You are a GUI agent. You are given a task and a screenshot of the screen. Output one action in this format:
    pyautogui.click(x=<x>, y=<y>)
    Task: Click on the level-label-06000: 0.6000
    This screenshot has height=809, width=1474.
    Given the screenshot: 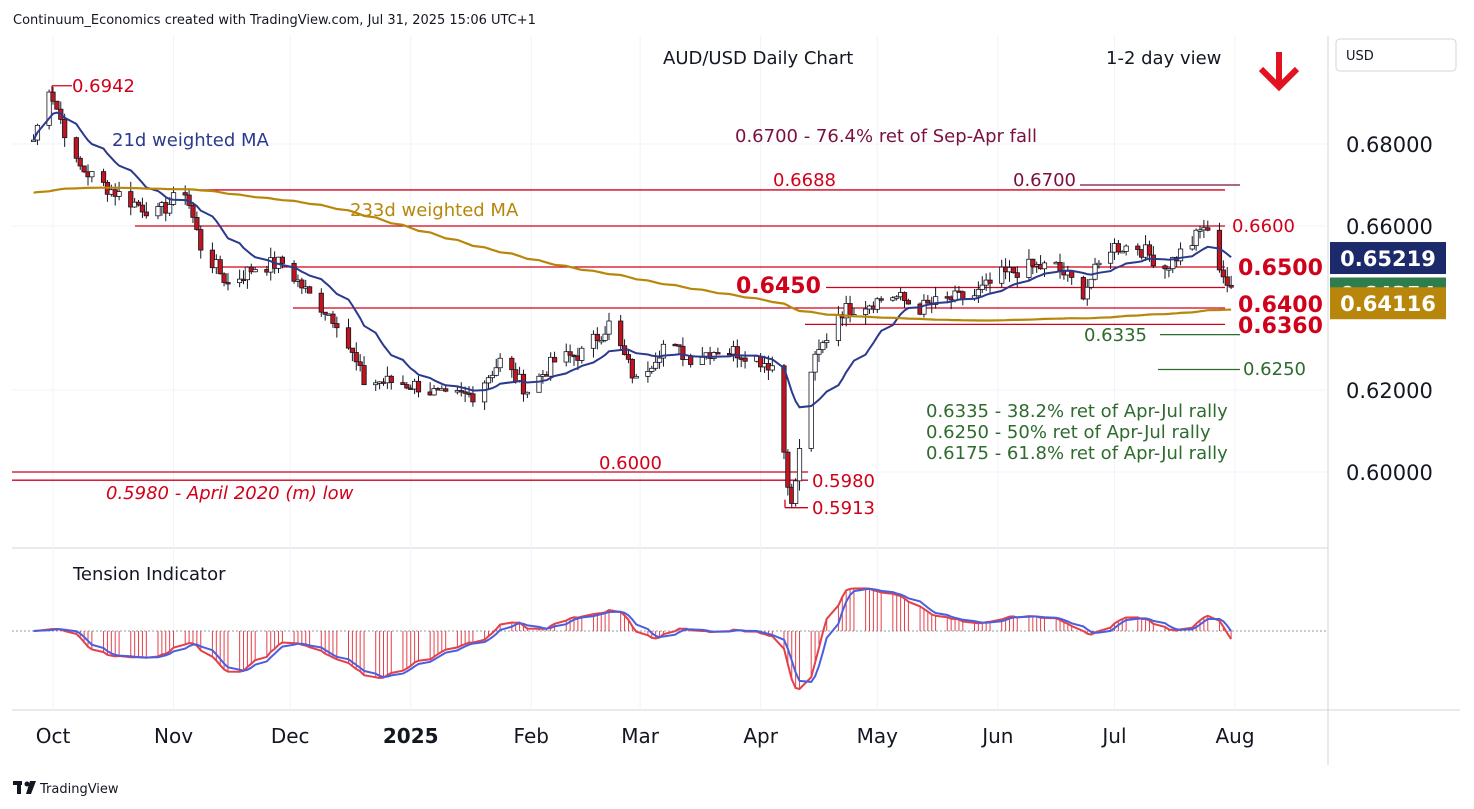 What is the action you would take?
    pyautogui.click(x=630, y=463)
    